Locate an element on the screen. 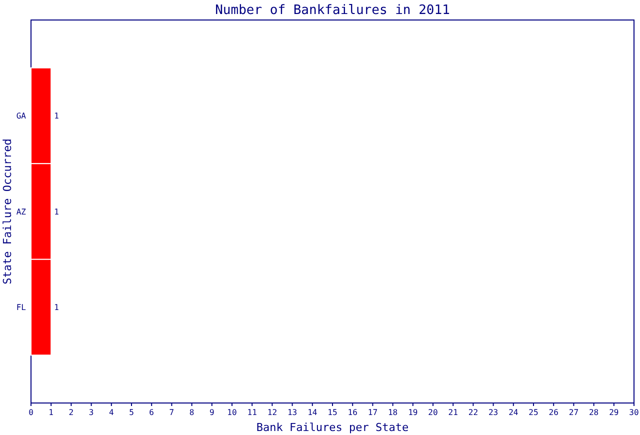  x-tick-label: 24 is located at coordinates (513, 412).